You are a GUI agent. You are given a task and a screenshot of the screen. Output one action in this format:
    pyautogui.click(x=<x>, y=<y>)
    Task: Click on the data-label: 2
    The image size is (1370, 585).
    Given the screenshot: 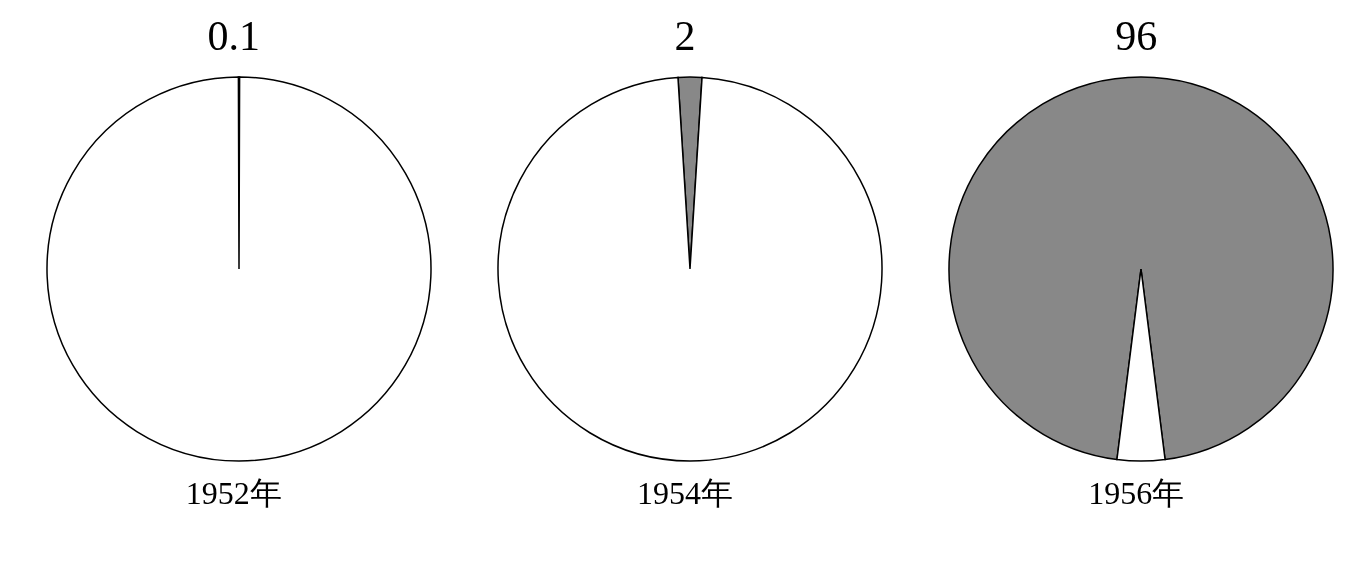 What is the action you would take?
    pyautogui.click(x=685, y=36)
    